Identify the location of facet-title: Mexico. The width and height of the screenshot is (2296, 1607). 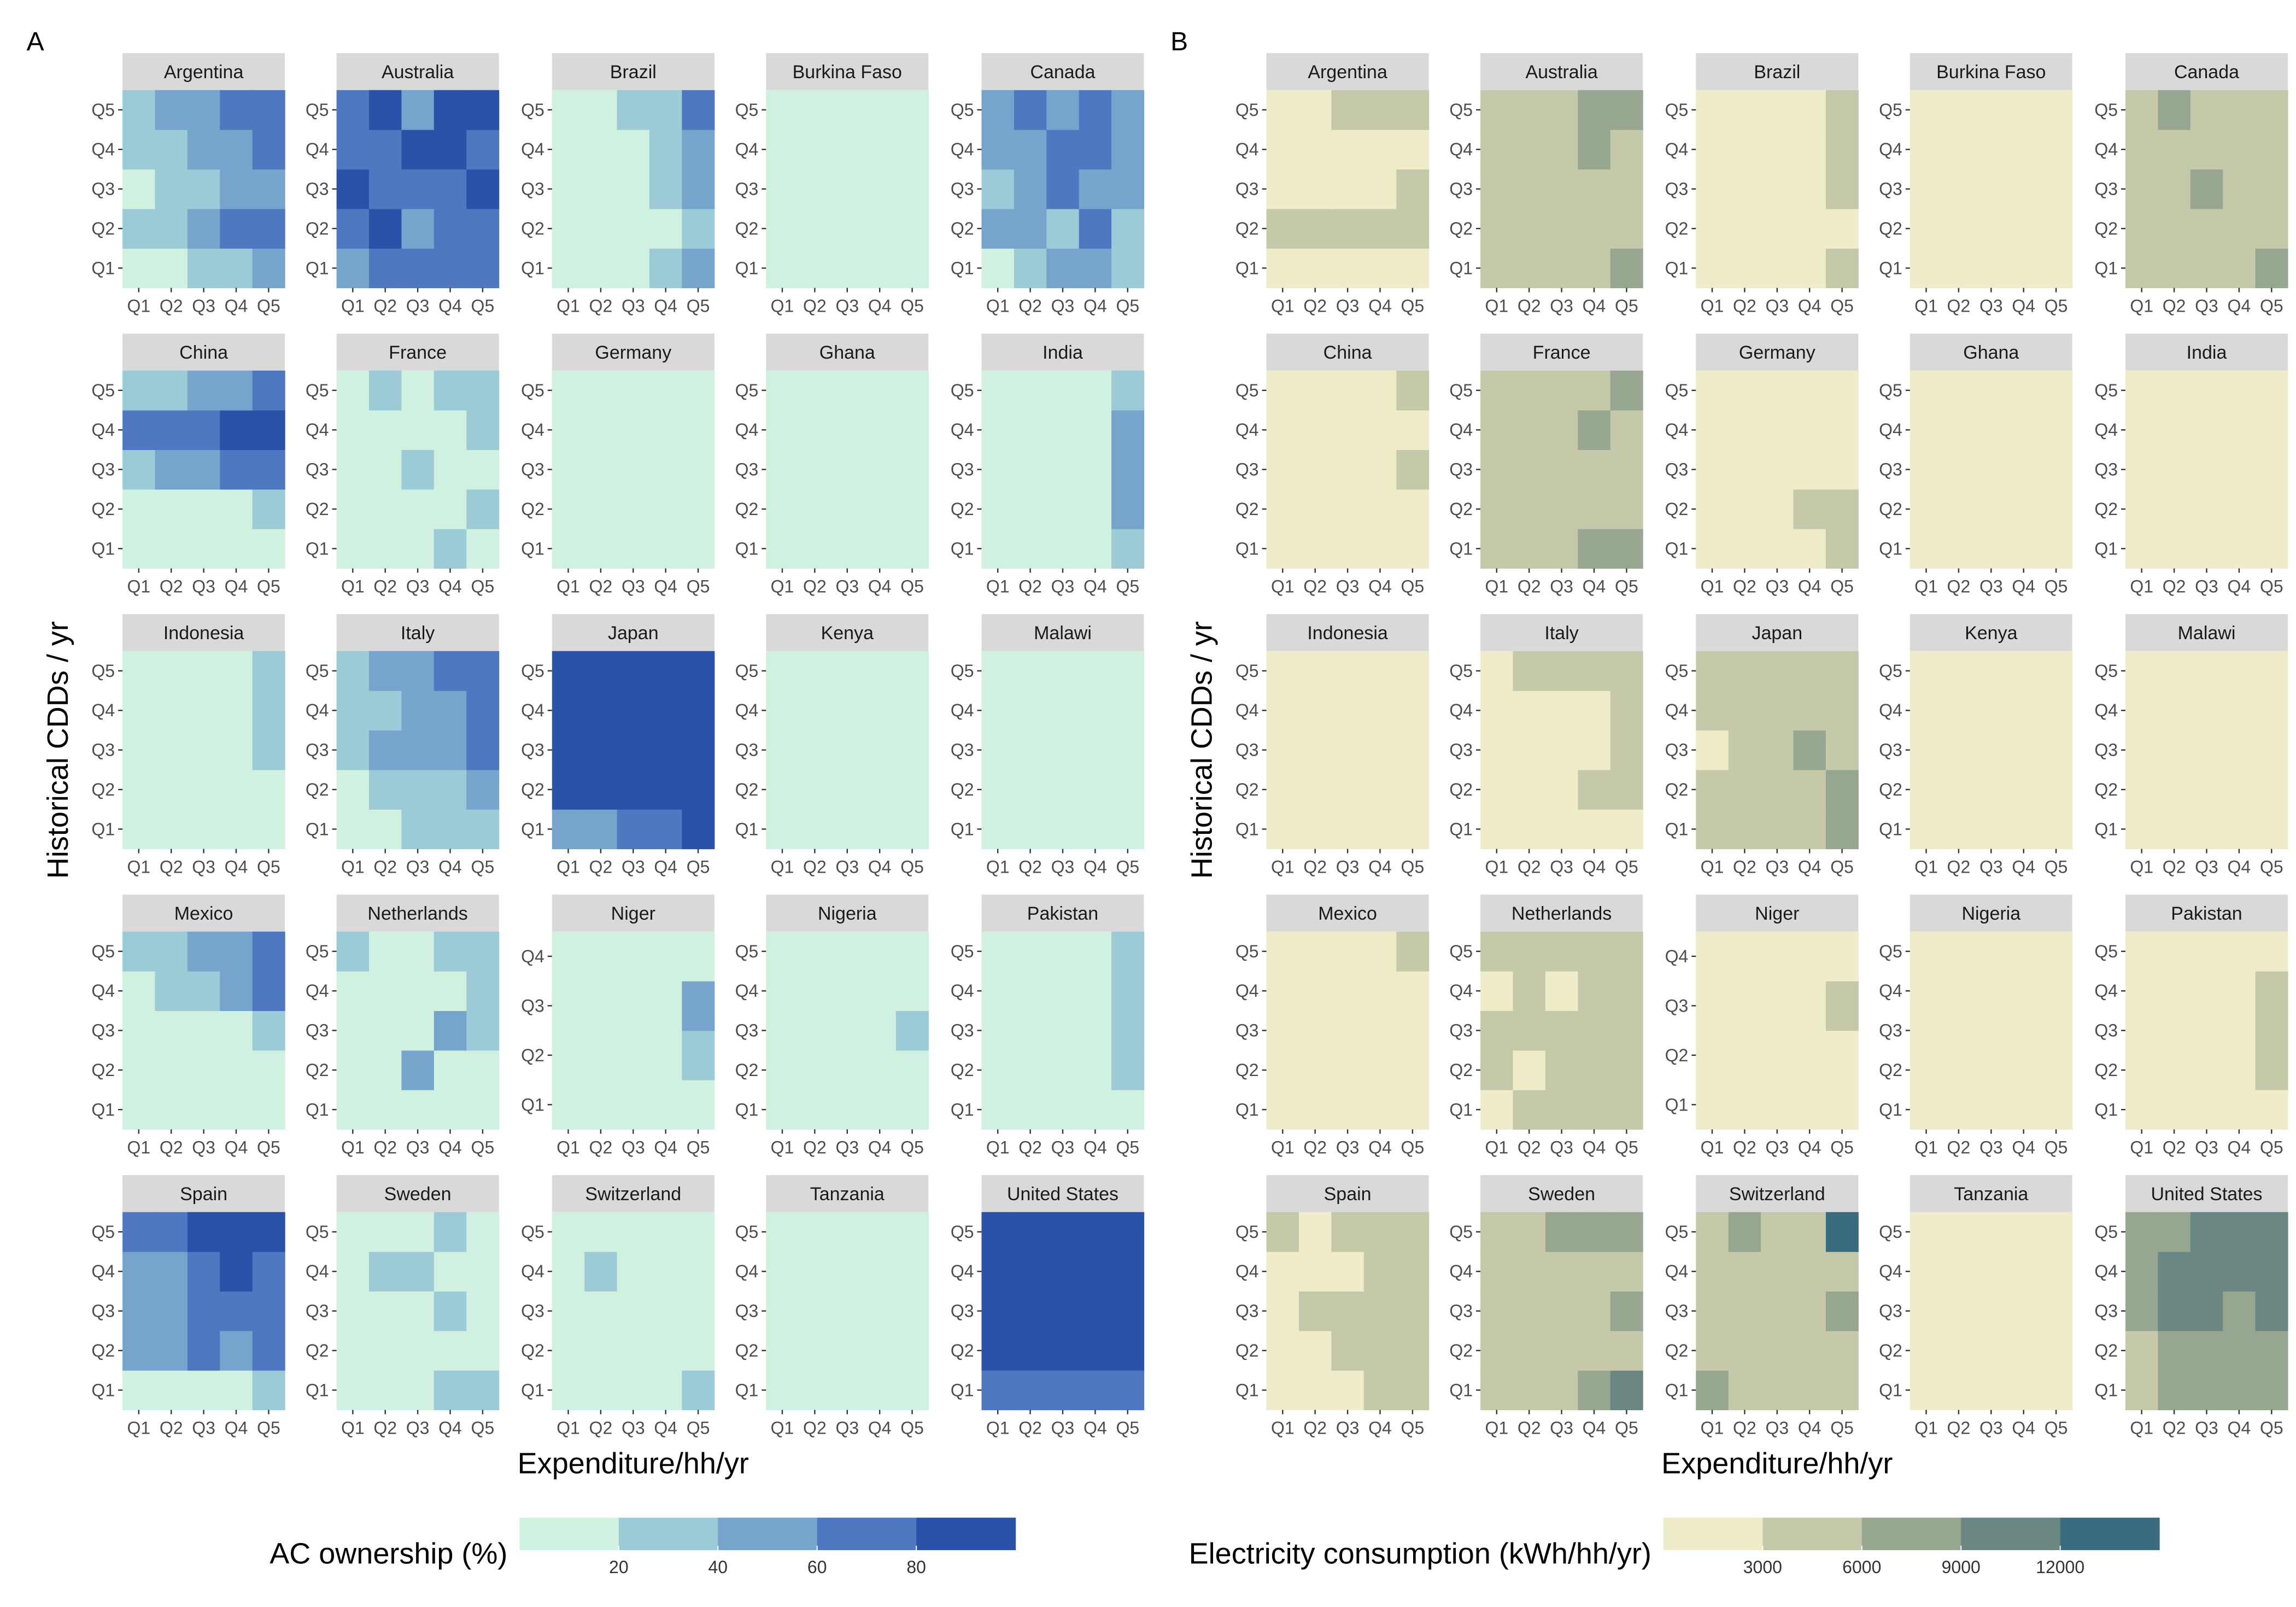
(203, 913).